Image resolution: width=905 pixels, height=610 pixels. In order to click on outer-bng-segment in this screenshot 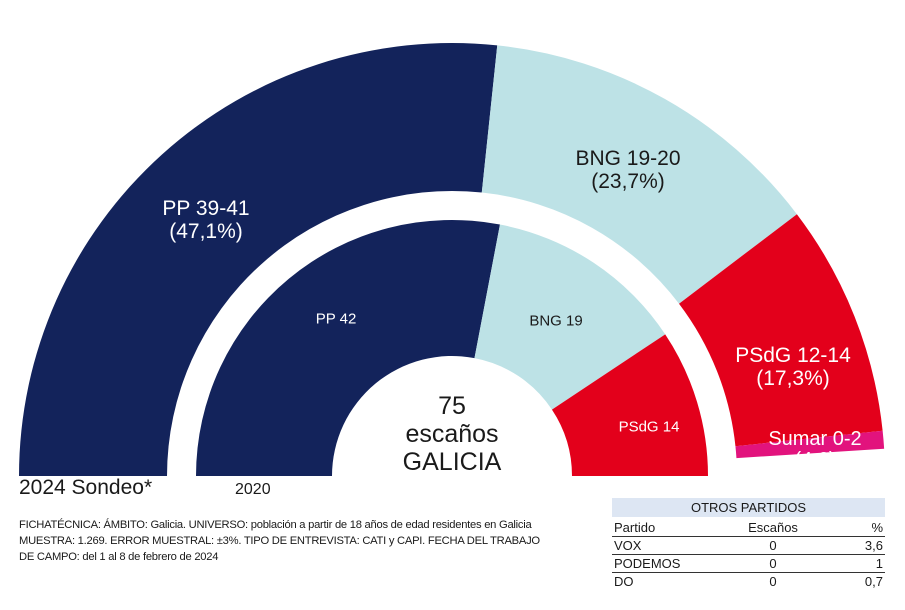, I will do `click(639, 174)`.